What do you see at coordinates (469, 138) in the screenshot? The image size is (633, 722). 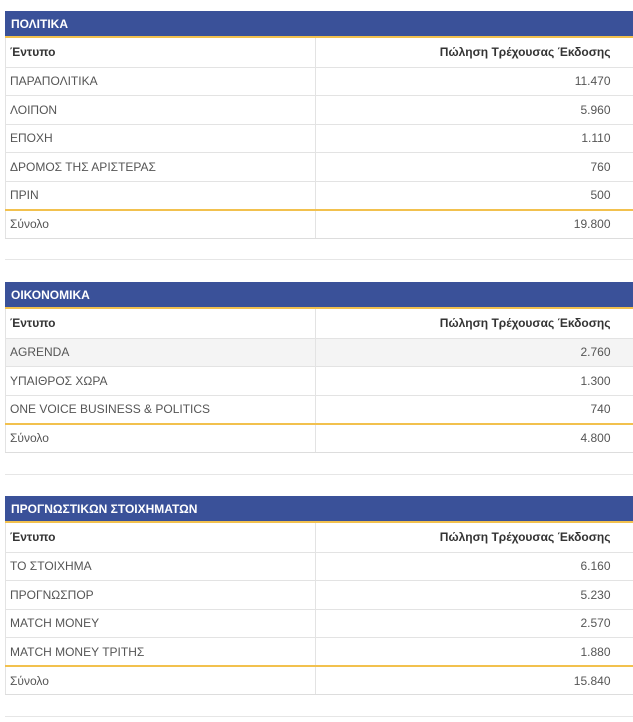 I see `row-value: 1.110` at bounding box center [469, 138].